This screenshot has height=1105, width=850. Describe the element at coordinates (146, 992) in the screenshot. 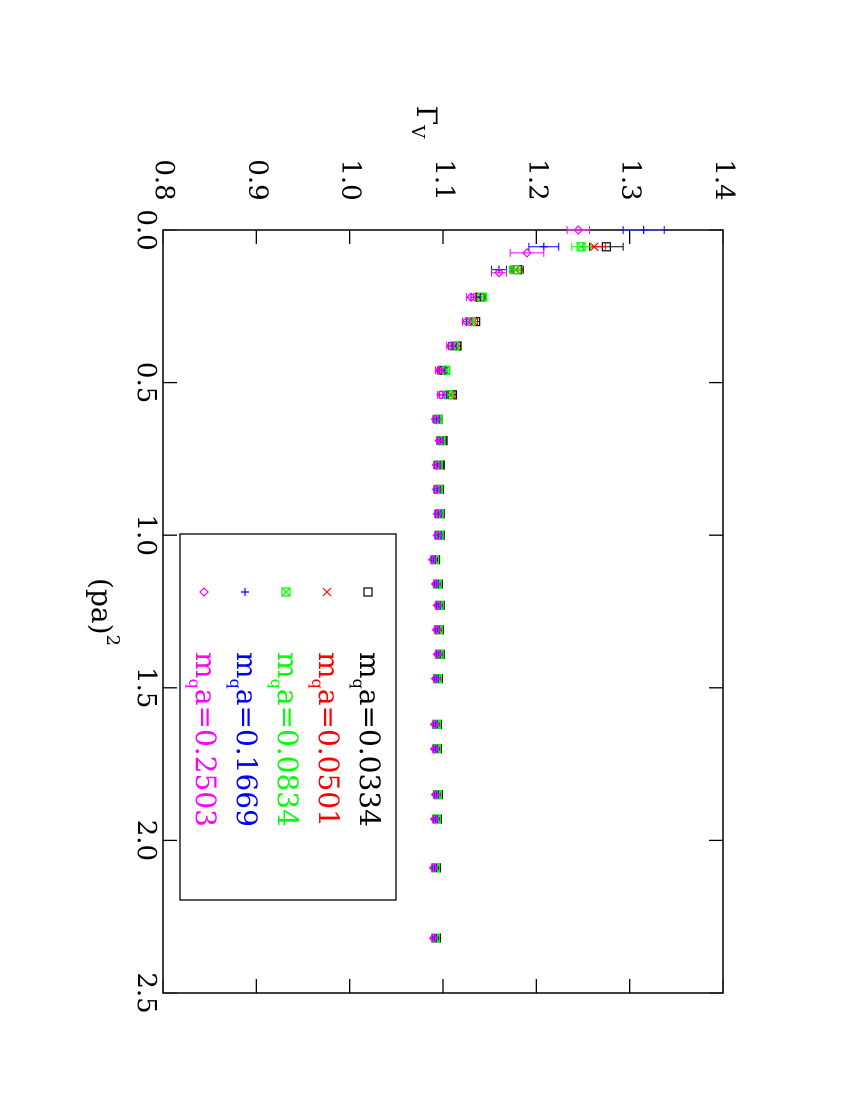

I see `x-tick-label: 2.5` at that location.